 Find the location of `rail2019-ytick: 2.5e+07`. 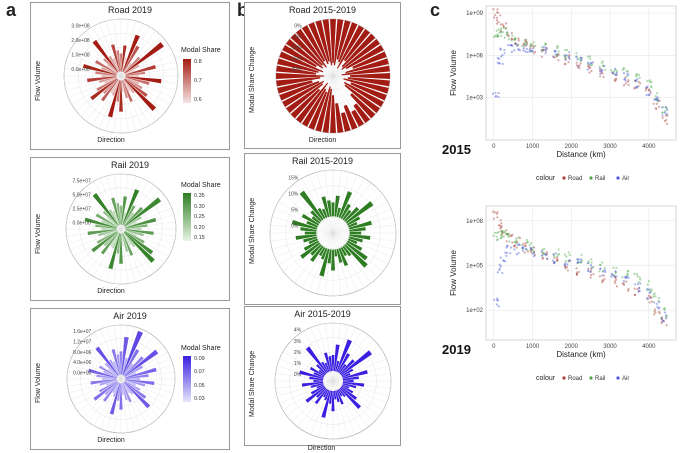

rail2019-ytick: 2.5e+07 is located at coordinates (82, 209).